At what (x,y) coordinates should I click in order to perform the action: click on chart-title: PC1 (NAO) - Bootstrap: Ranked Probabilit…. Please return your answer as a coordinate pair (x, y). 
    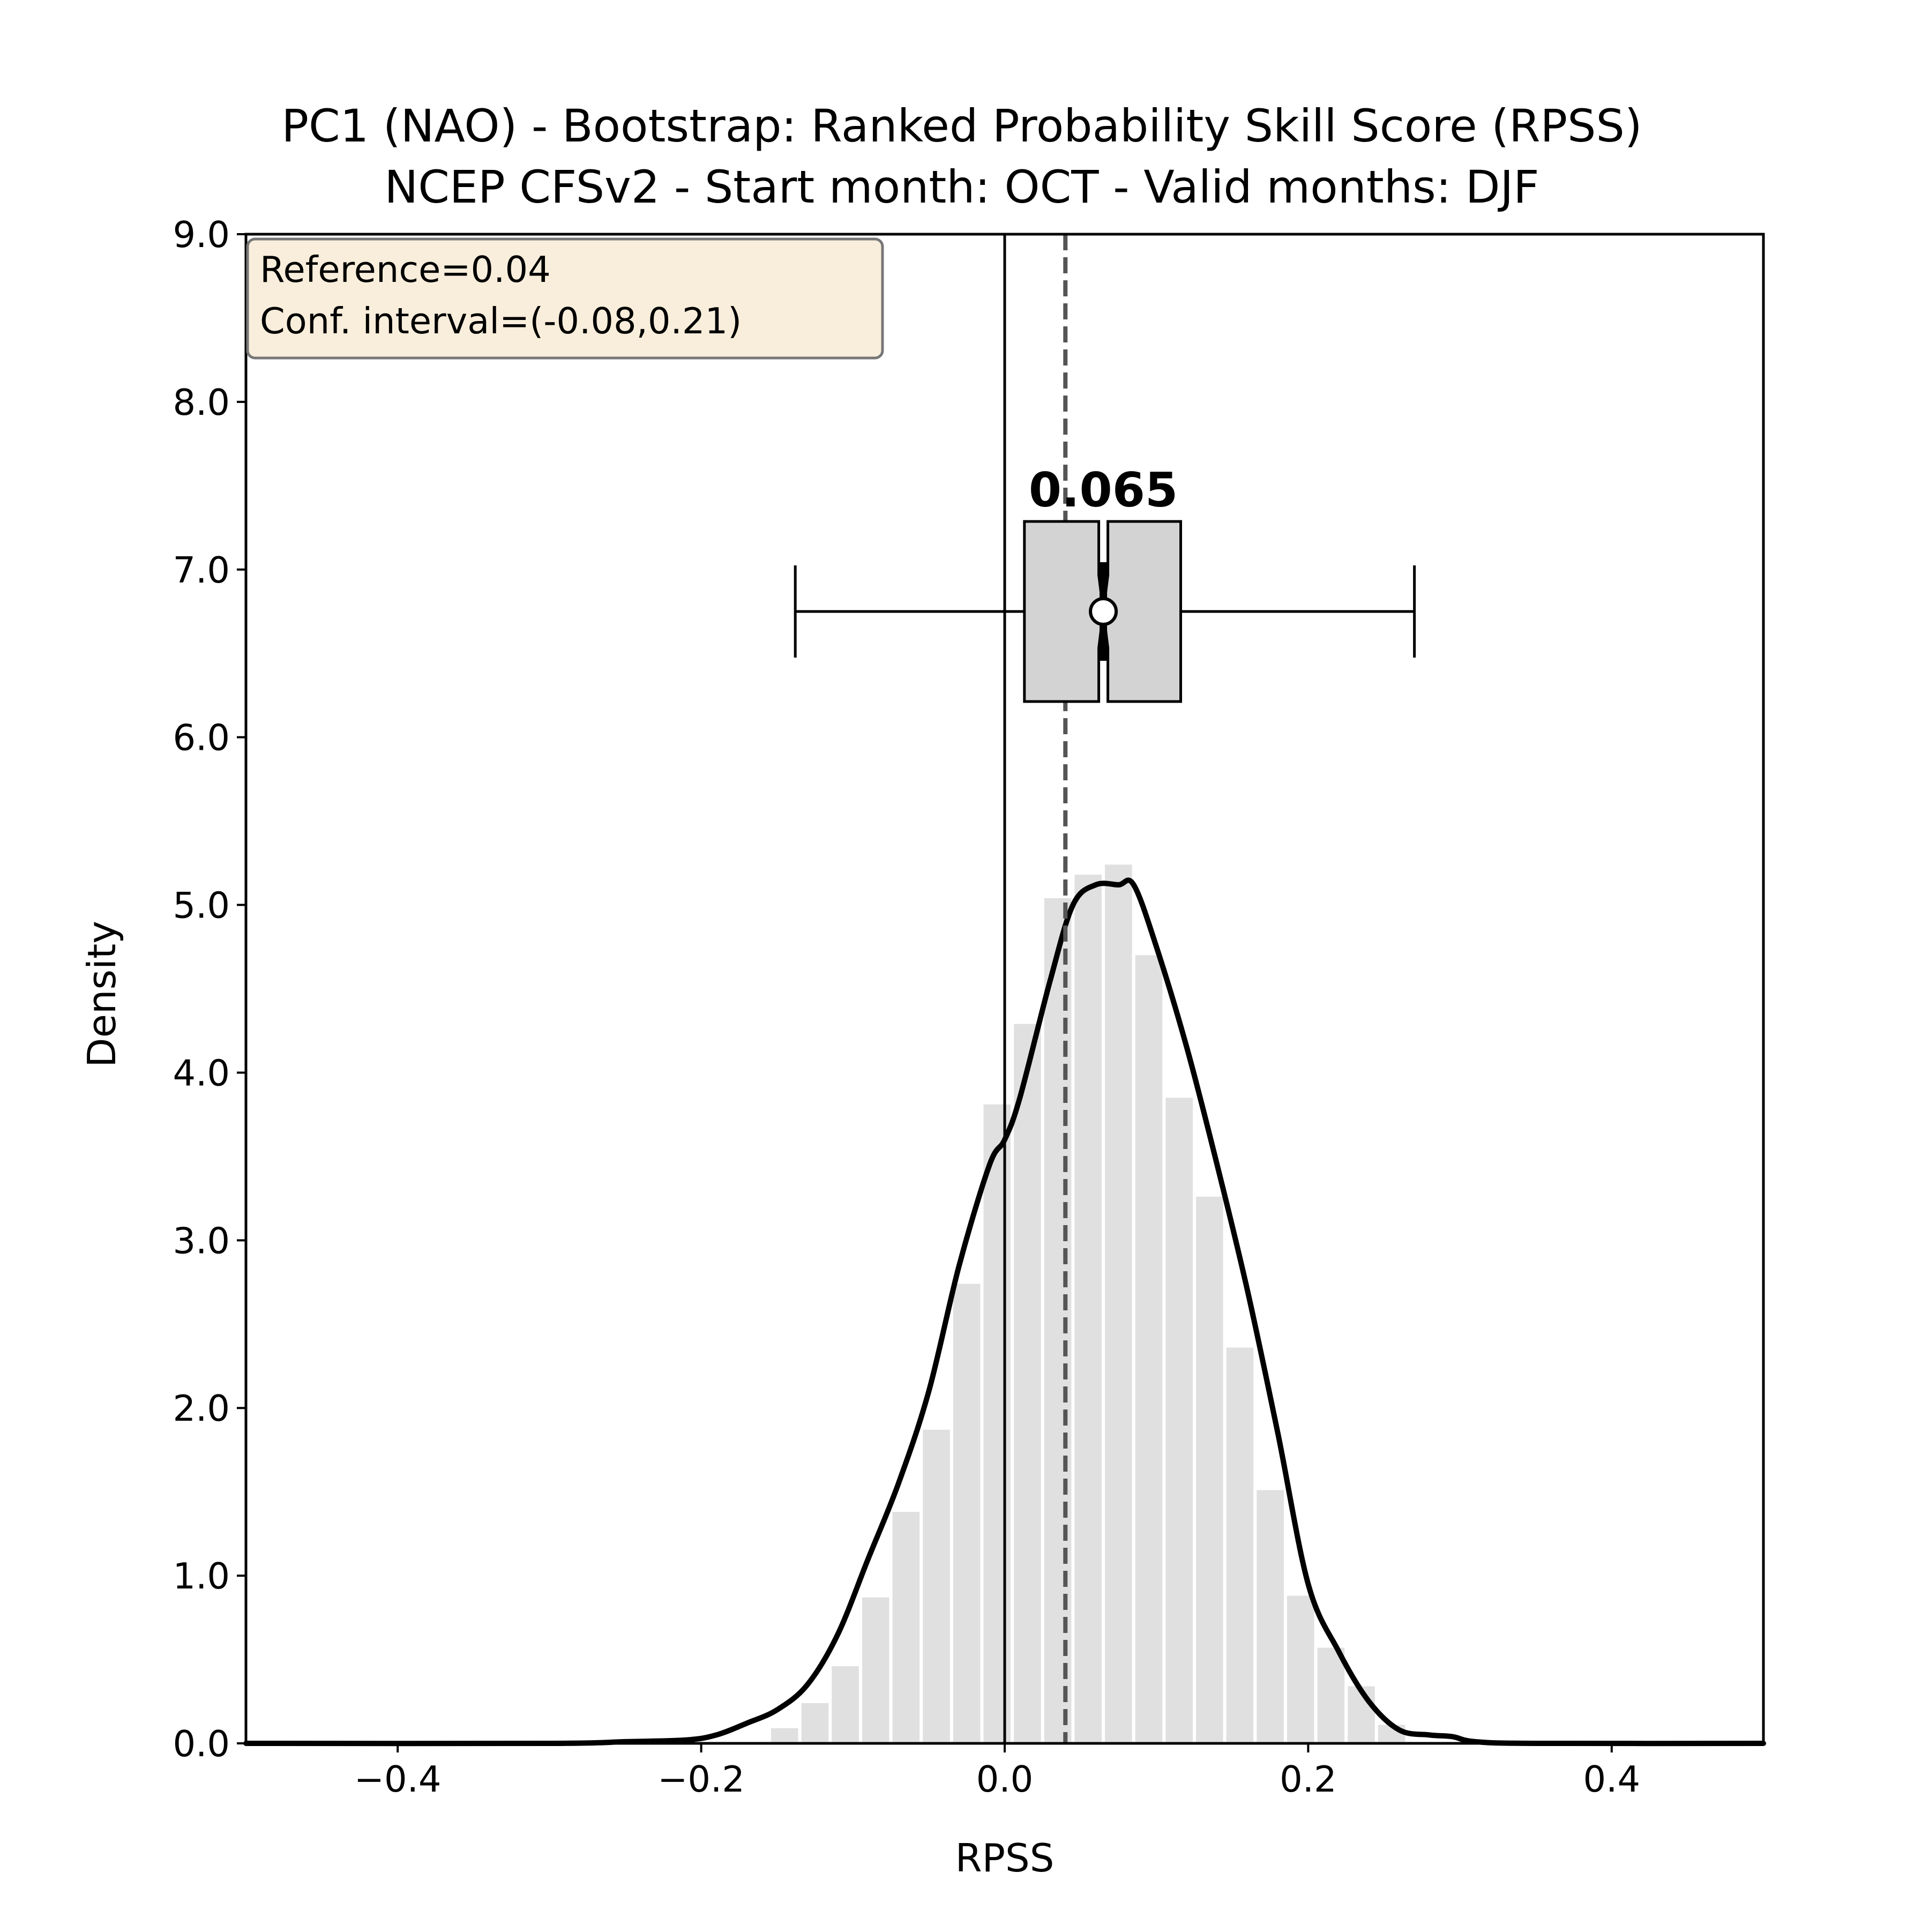
    Looking at the image, I should click on (962, 126).